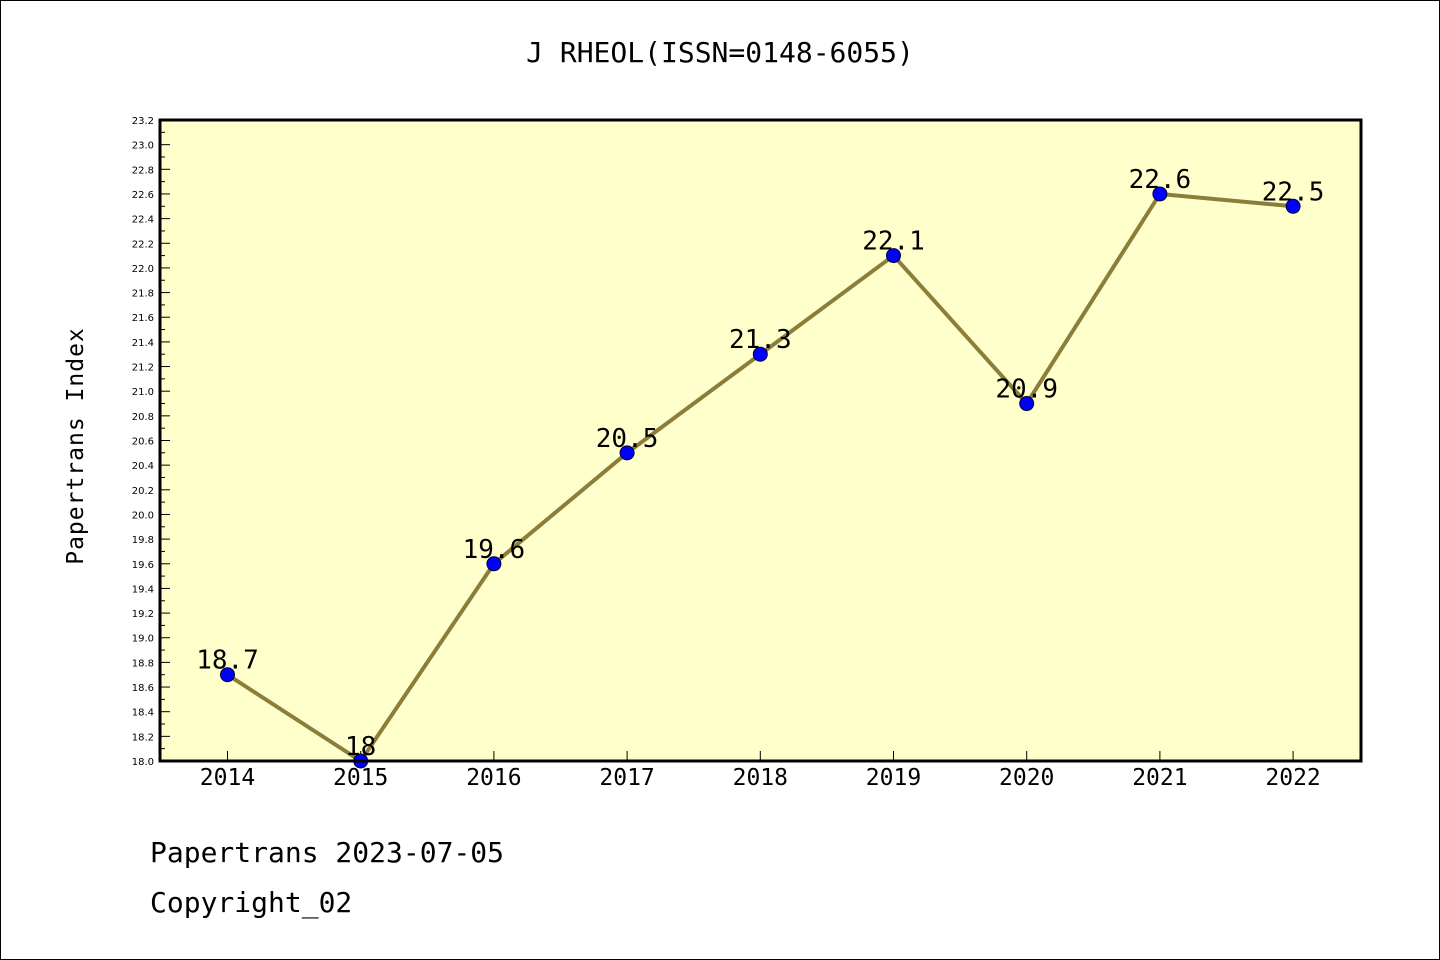 Image resolution: width=1440 pixels, height=960 pixels. Describe the element at coordinates (760, 340) in the screenshot. I see `data-label: 21.3` at that location.